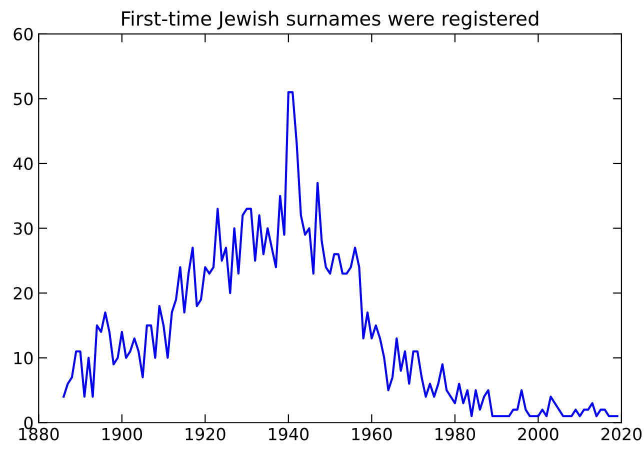 This screenshot has height=452, width=644. Describe the element at coordinates (23, 163) in the screenshot. I see `y-tick-label: 40` at that location.